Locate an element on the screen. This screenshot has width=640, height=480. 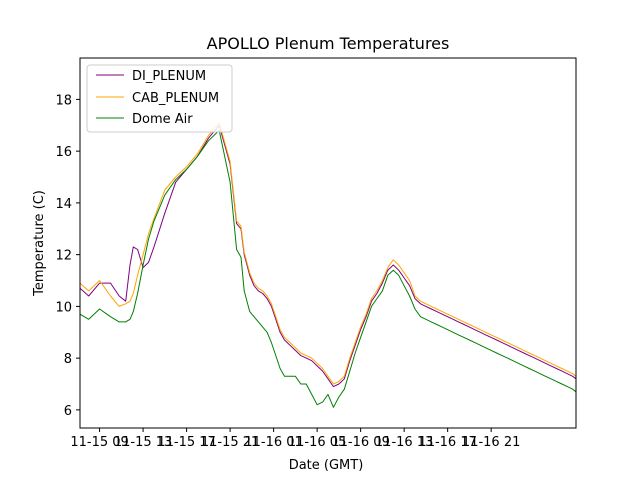
x-tick-label: 11-15 21 is located at coordinates (230, 442).